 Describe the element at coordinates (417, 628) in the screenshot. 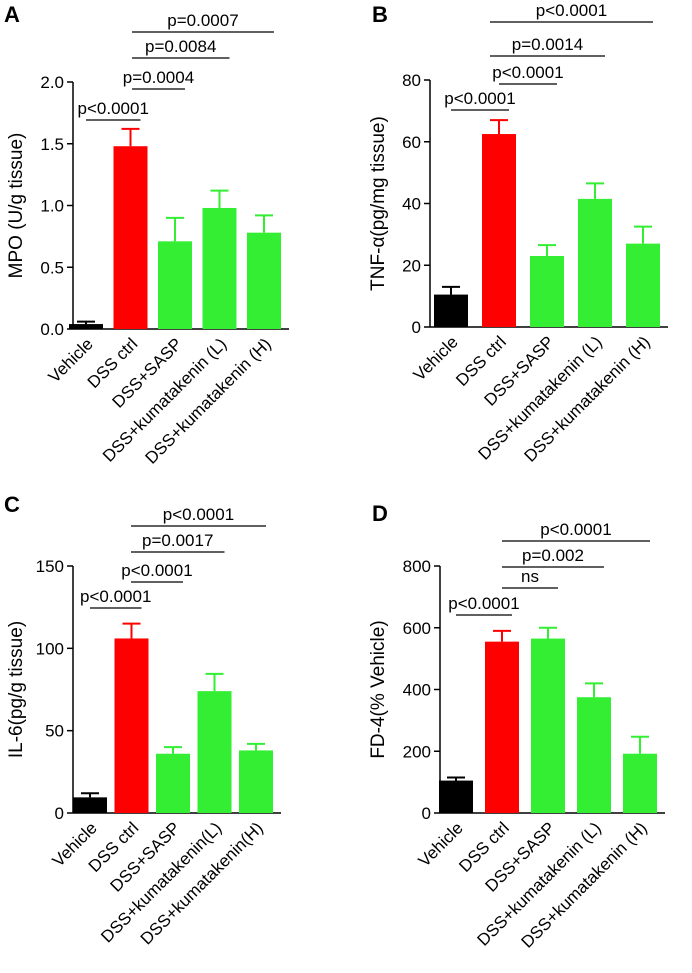

I see `y-tick-label: 600` at that location.